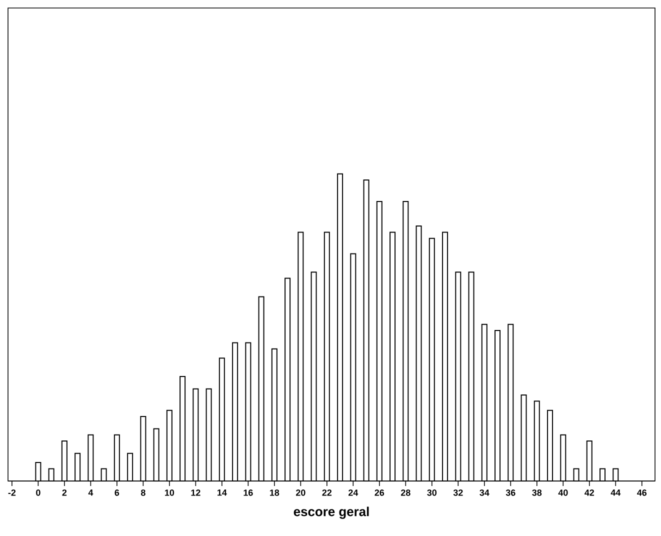 The height and width of the screenshot is (536, 661). Describe the element at coordinates (248, 493) in the screenshot. I see `x-tick-label: 16` at that location.